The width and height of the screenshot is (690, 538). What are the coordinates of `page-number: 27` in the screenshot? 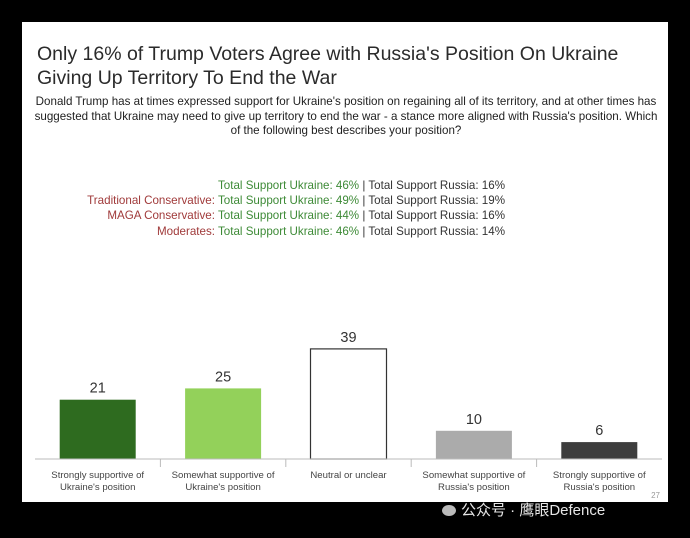 It's located at (655, 495).